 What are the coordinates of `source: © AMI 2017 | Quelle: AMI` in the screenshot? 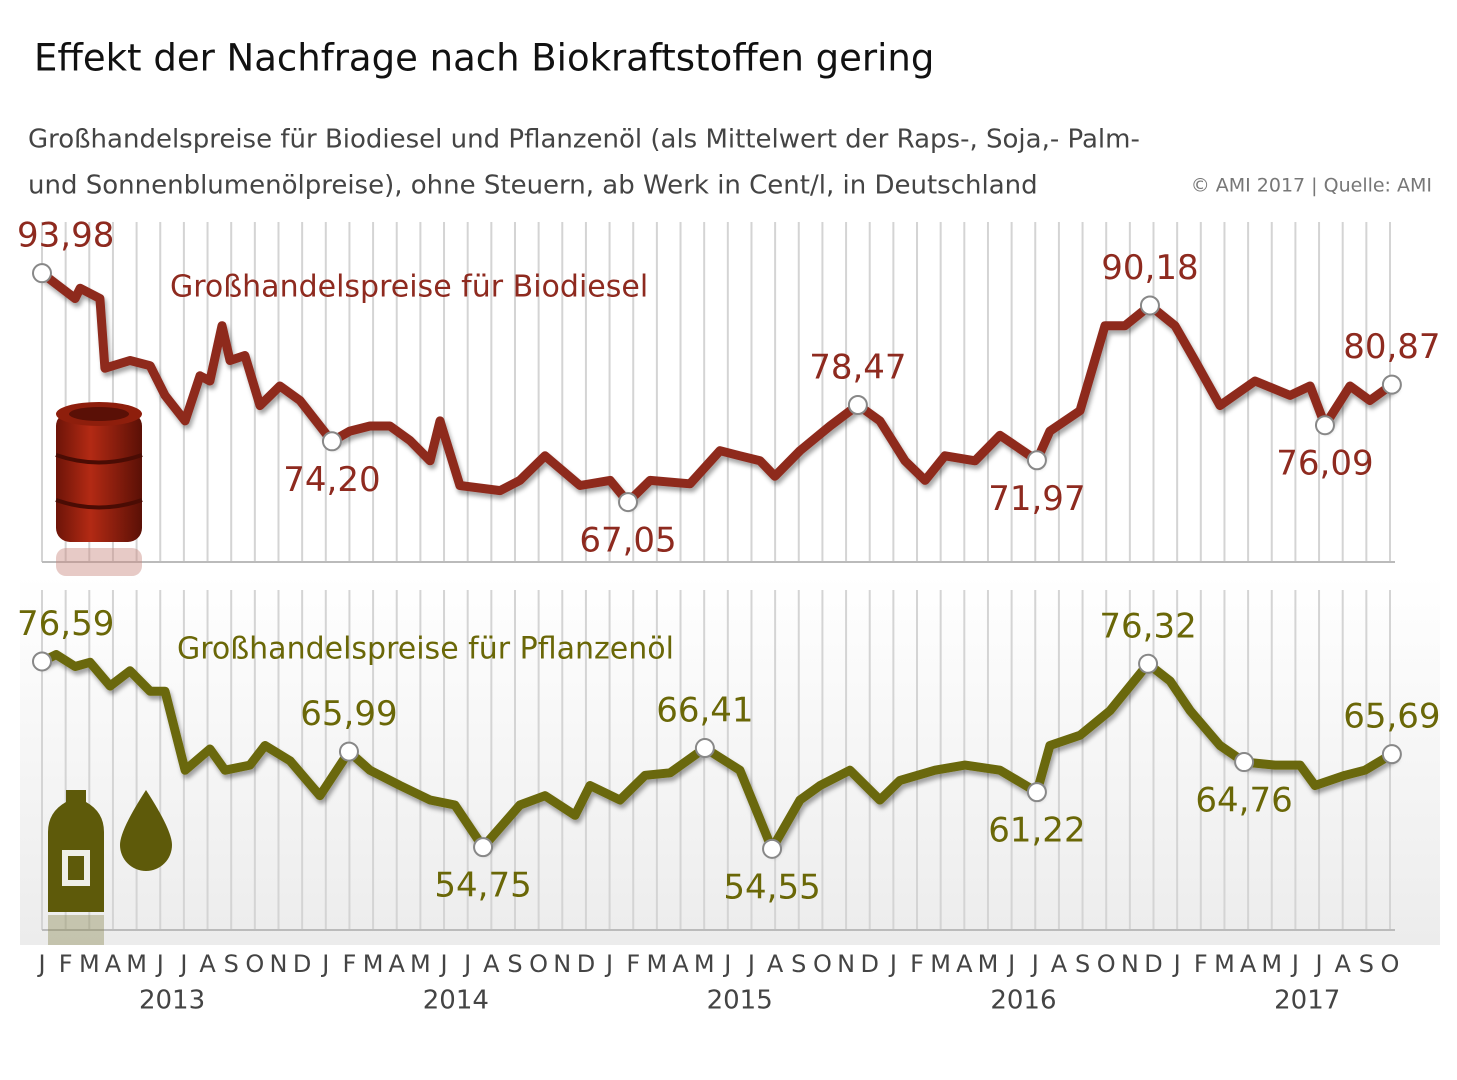 It's located at (1311, 186).